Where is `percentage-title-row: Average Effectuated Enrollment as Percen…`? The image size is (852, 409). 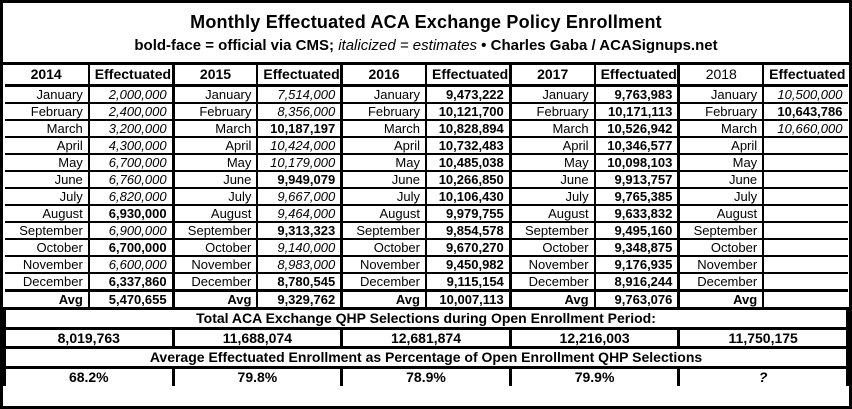 percentage-title-row: Average Effectuated Enrollment as Percen… is located at coordinates (426, 357).